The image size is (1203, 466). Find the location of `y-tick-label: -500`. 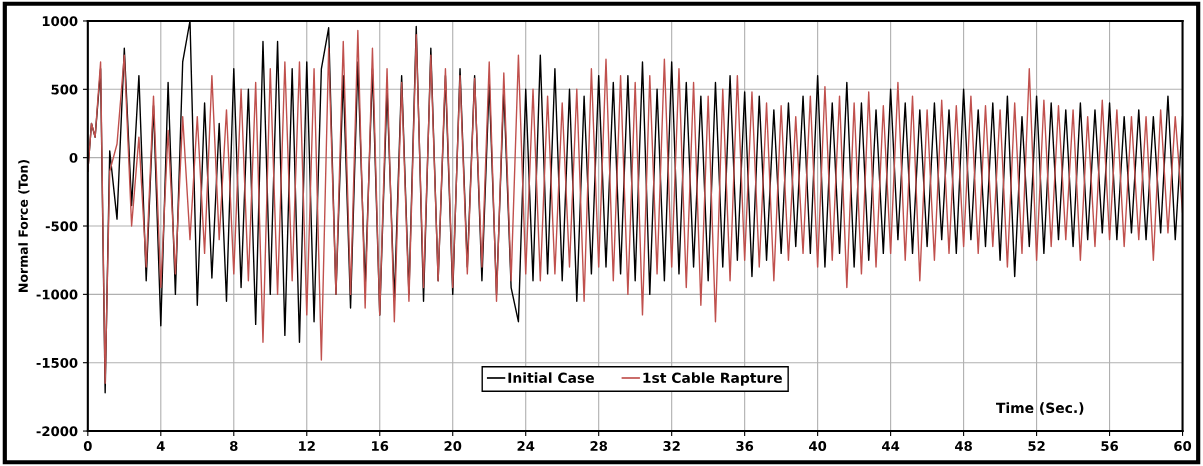

y-tick-label: -500 is located at coordinates (61, 226).